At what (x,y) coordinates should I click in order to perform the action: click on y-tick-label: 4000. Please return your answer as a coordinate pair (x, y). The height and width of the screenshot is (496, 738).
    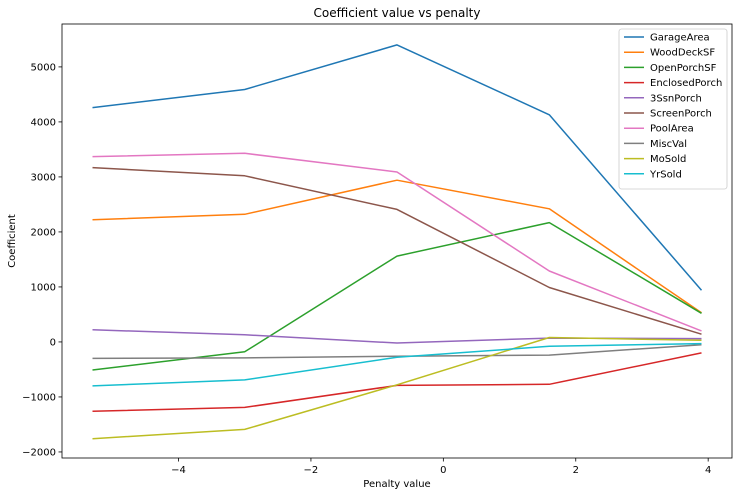
    Looking at the image, I should click on (43, 122).